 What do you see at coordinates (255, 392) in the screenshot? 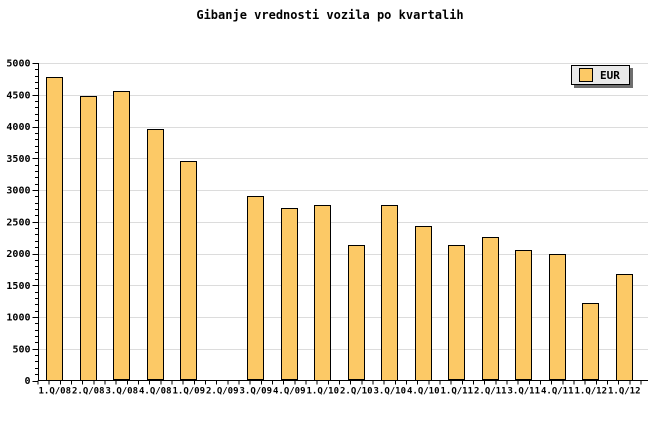
I see `x-tick-label: 3.Q/09` at bounding box center [255, 392].